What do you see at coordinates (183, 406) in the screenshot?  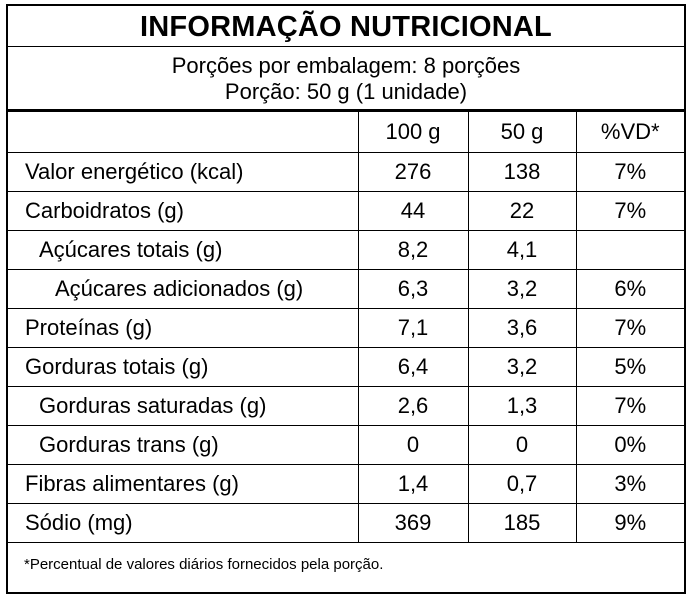 I see `nutrient-name: Gorduras saturadas (g)` at bounding box center [183, 406].